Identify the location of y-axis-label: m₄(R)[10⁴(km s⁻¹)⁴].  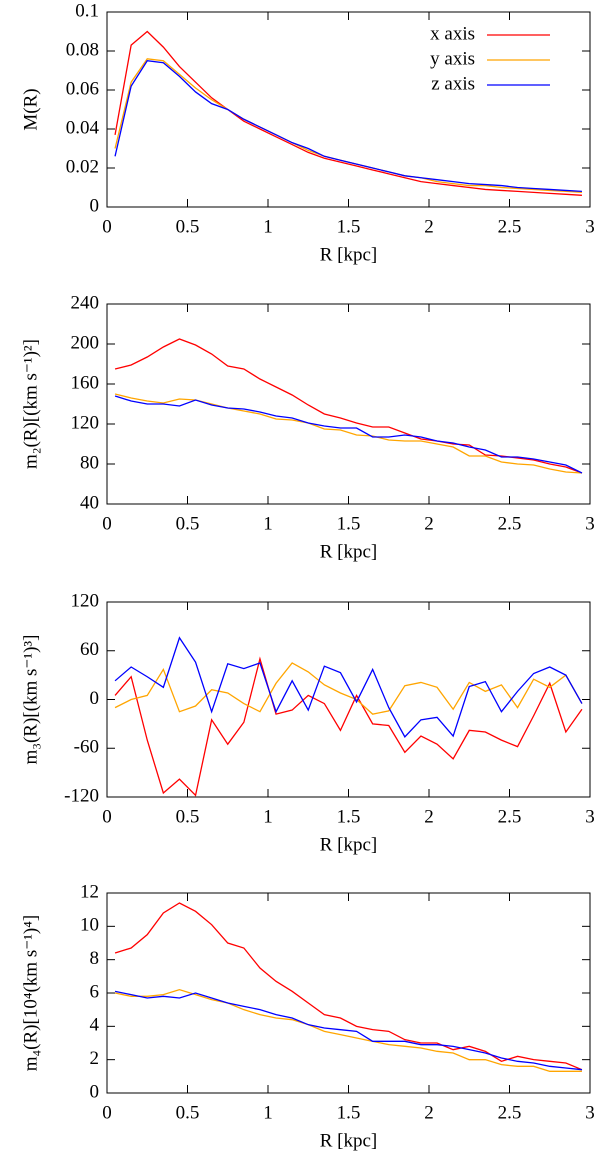
(30, 993).